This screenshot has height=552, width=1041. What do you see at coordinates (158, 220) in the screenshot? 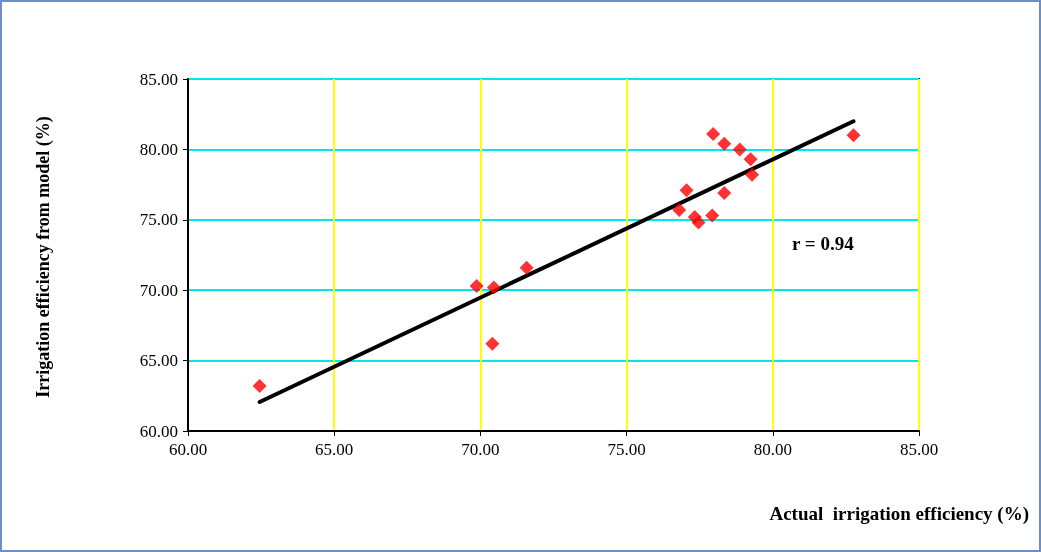
I see `y-tick-label: 75.00` at bounding box center [158, 220].